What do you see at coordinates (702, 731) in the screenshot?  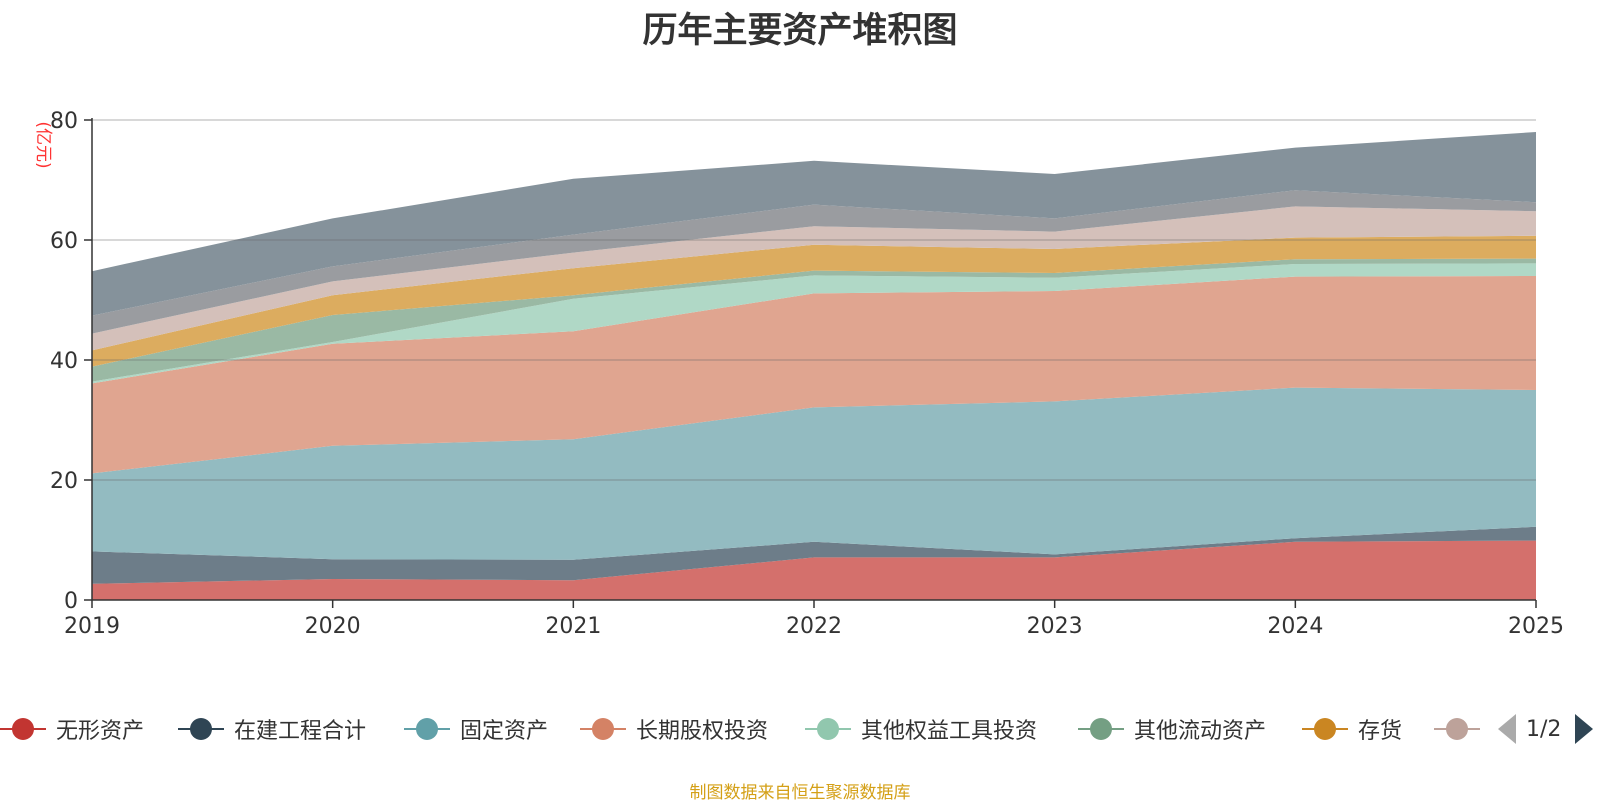 I see `legend-label: 长期股权投资` at bounding box center [702, 731].